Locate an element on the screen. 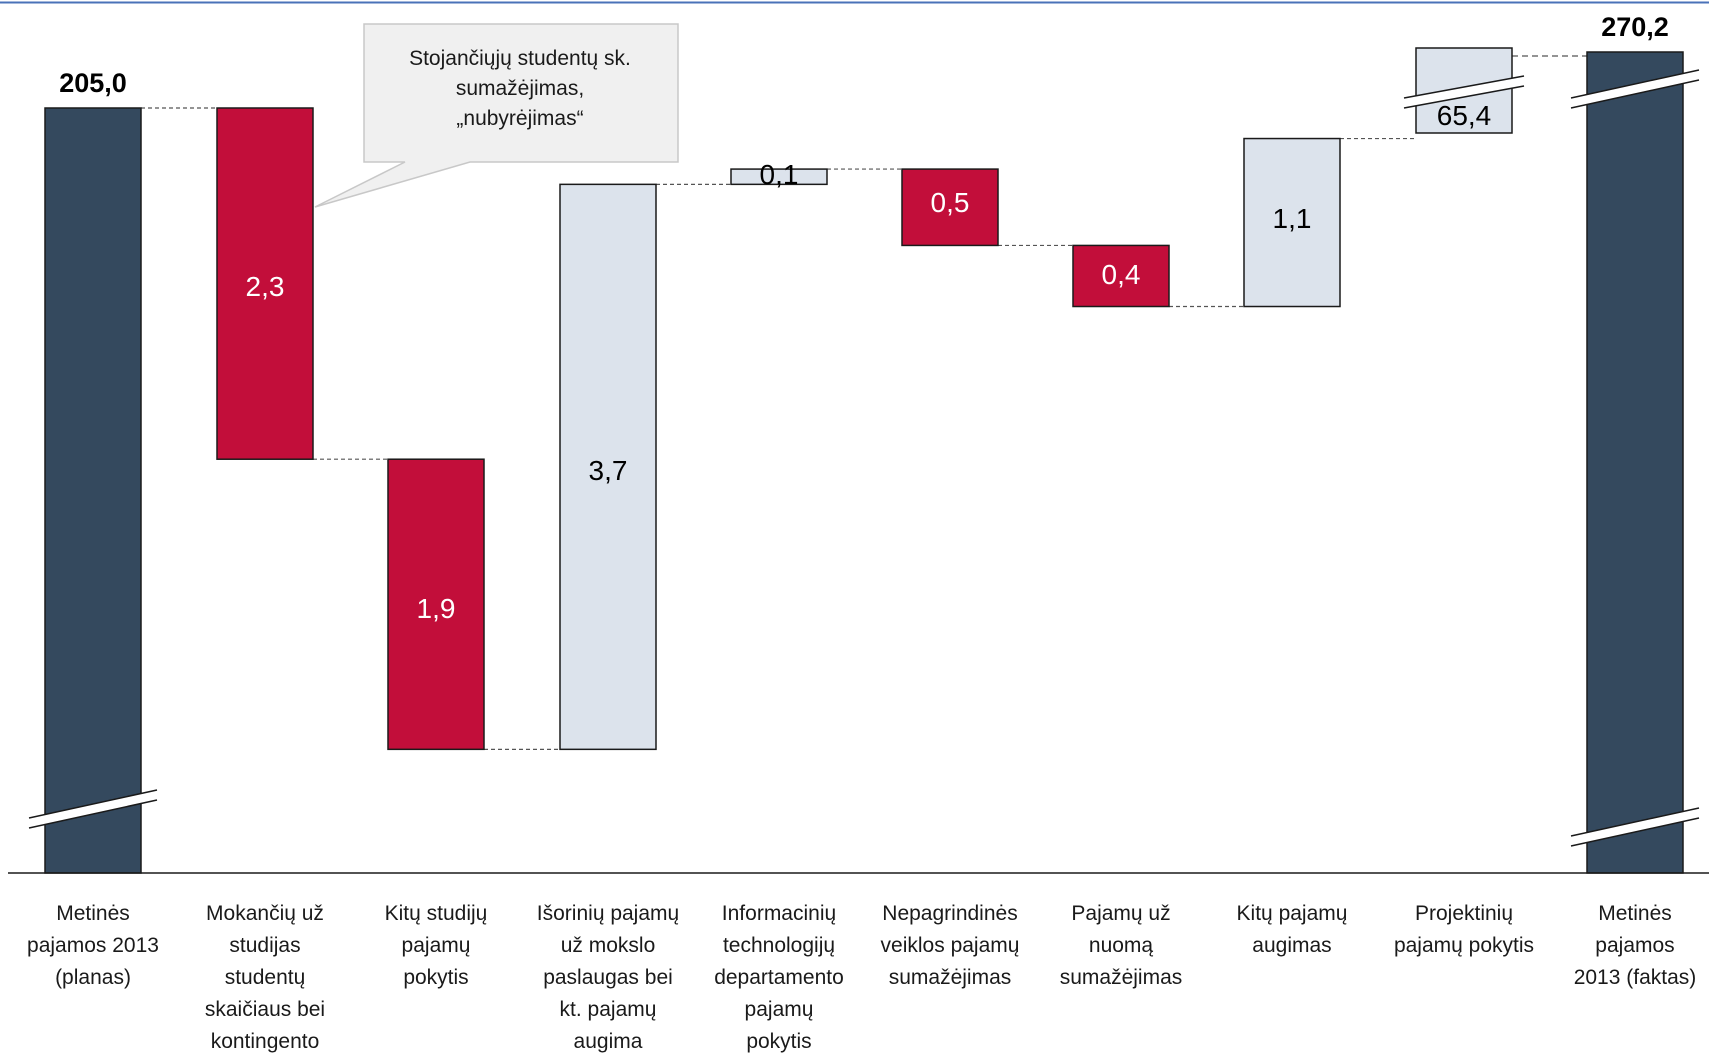  category-label: Kitų pajamų augimas is located at coordinates (1292, 929).